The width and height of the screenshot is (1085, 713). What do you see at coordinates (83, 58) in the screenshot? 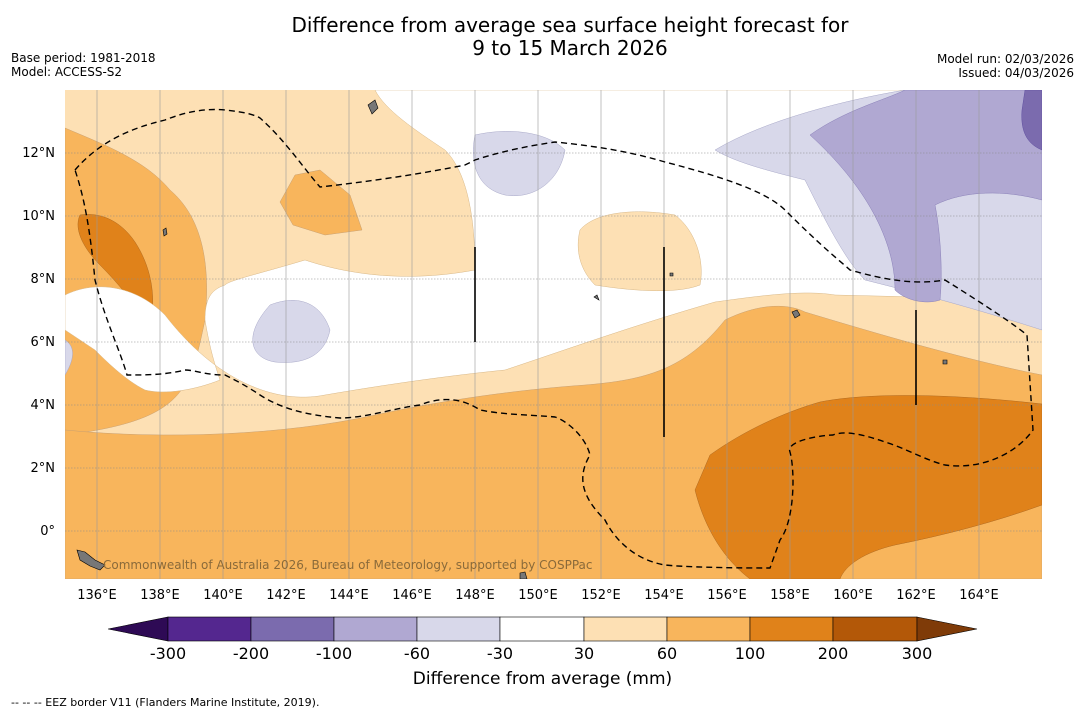
I see `base-period: Base period: 1981-2018` at bounding box center [83, 58].